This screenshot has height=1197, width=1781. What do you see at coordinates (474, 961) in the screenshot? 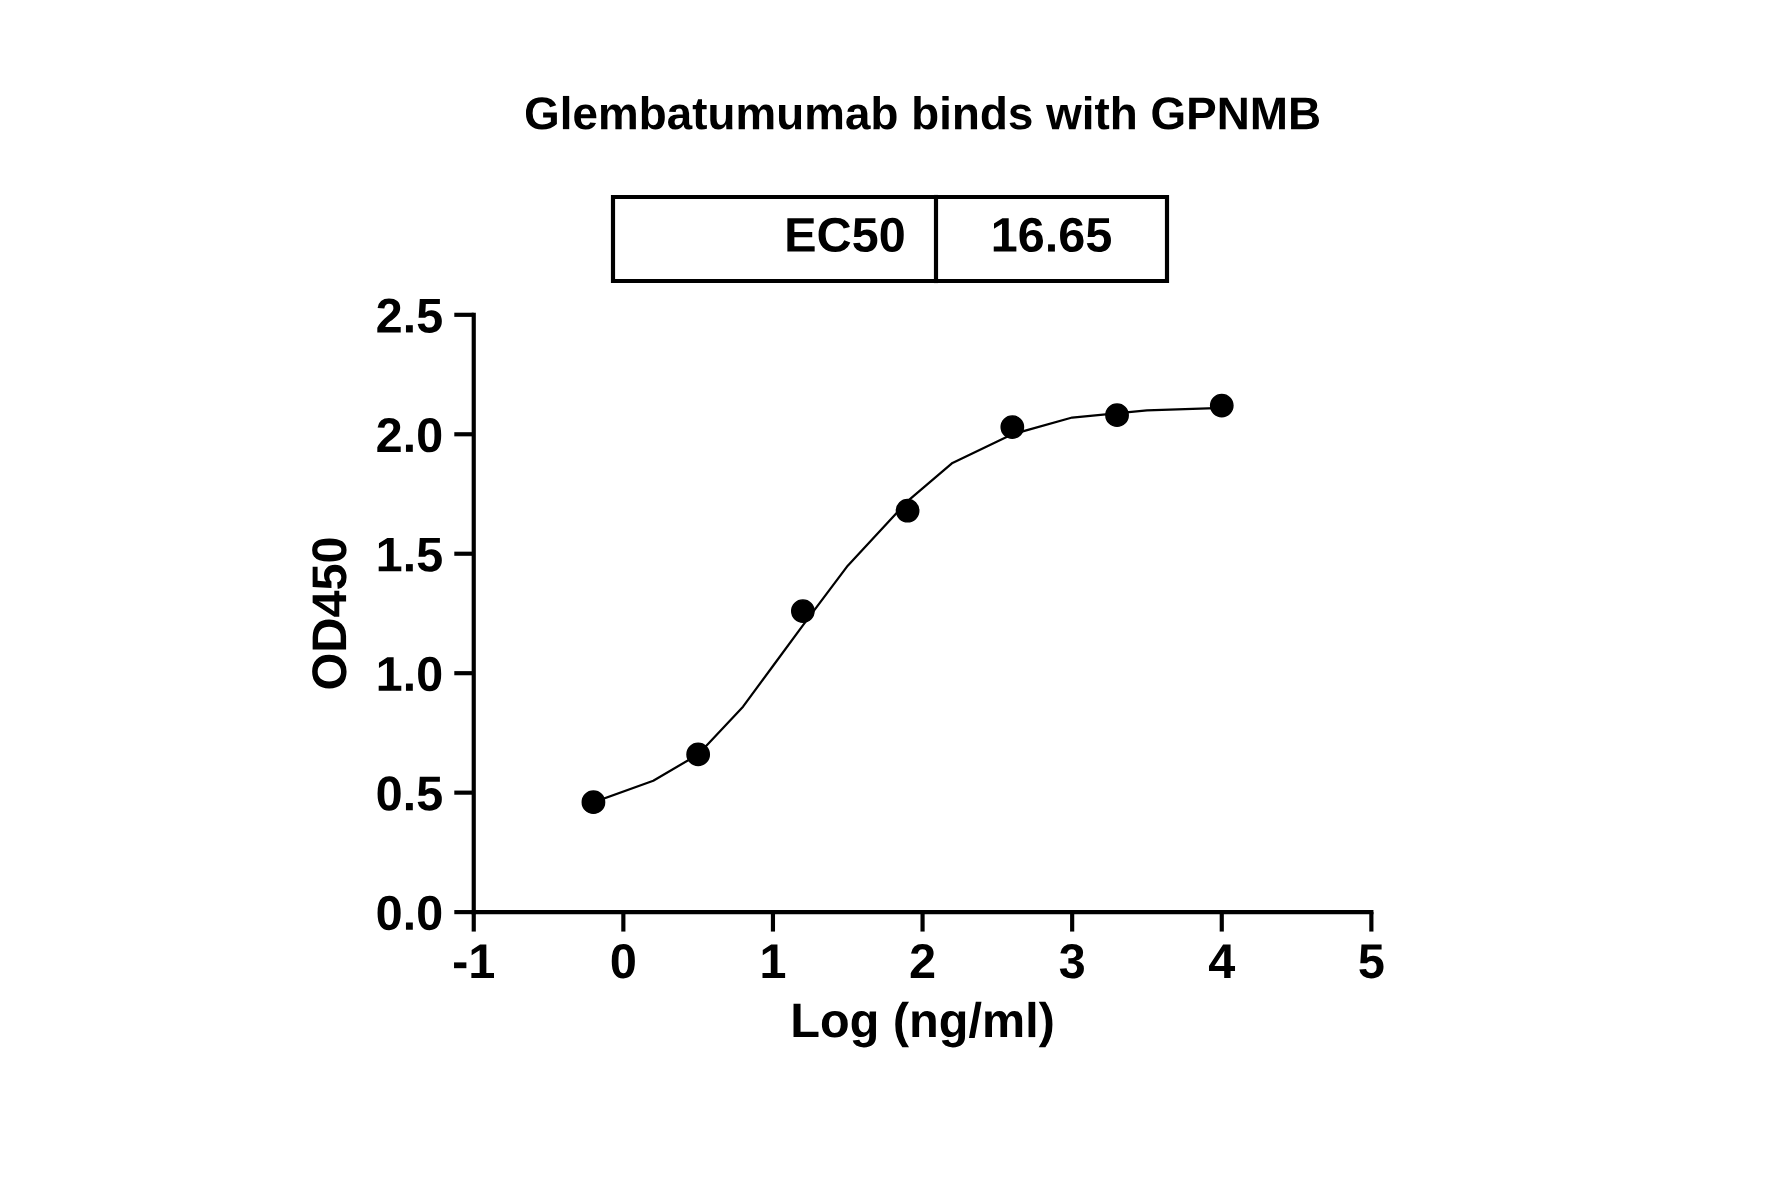
I see `x-tick-label: -1` at bounding box center [474, 961].